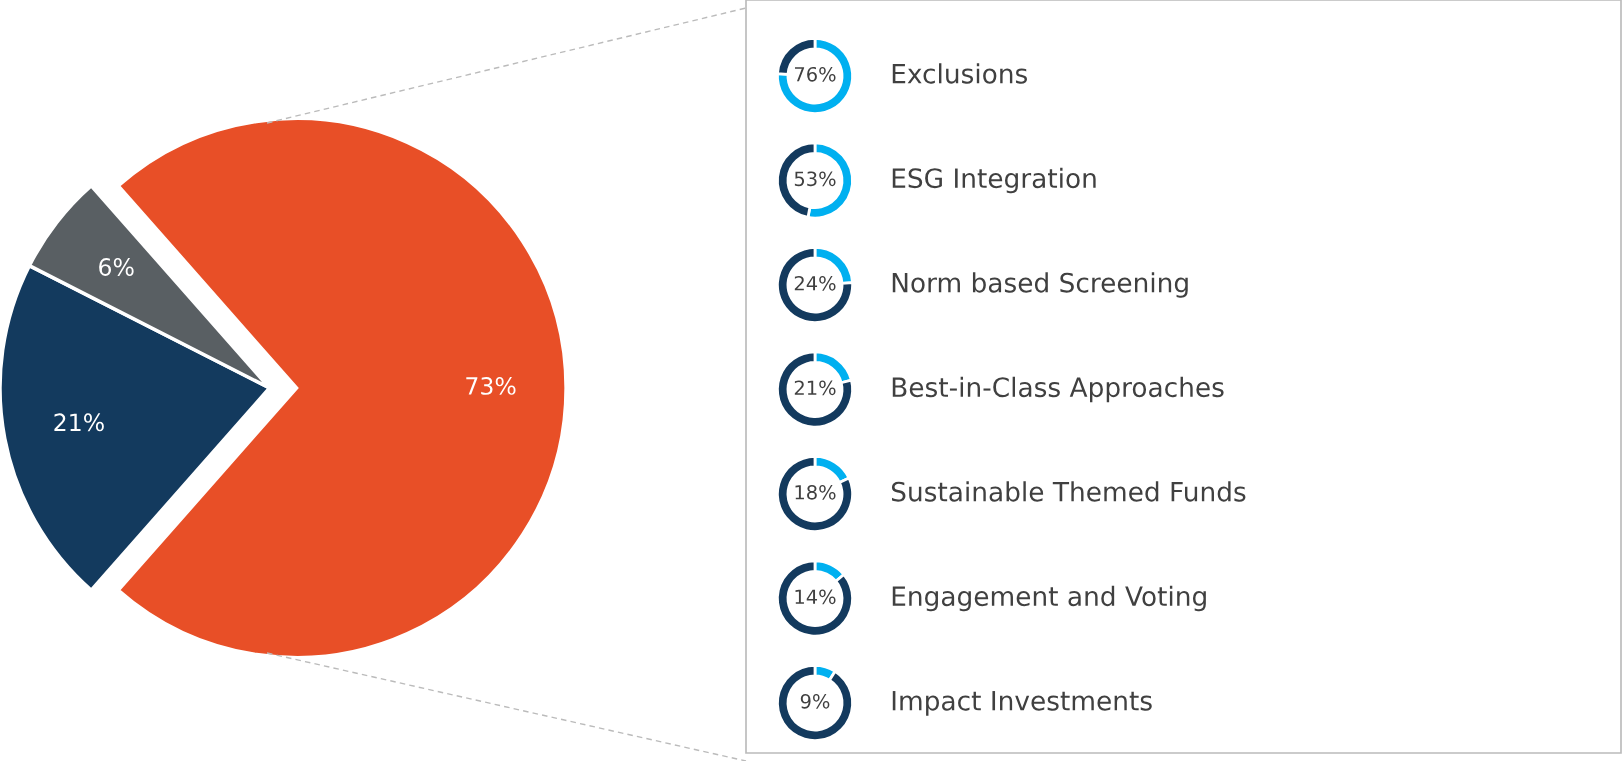 This screenshot has height=761, width=1623. I want to click on data-label: 24%, so click(815, 283).